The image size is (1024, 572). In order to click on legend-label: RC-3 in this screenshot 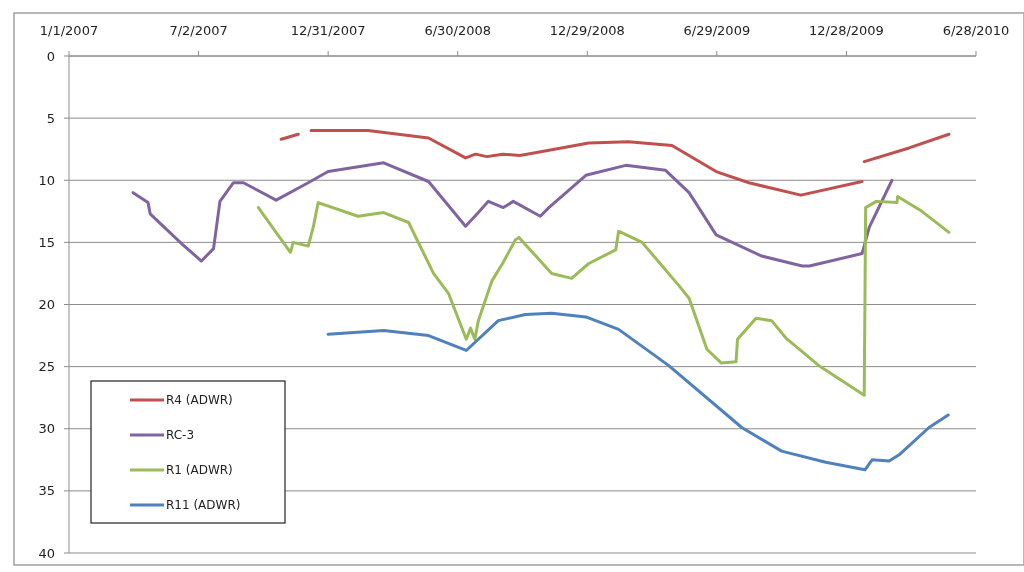, I will do `click(180, 435)`.